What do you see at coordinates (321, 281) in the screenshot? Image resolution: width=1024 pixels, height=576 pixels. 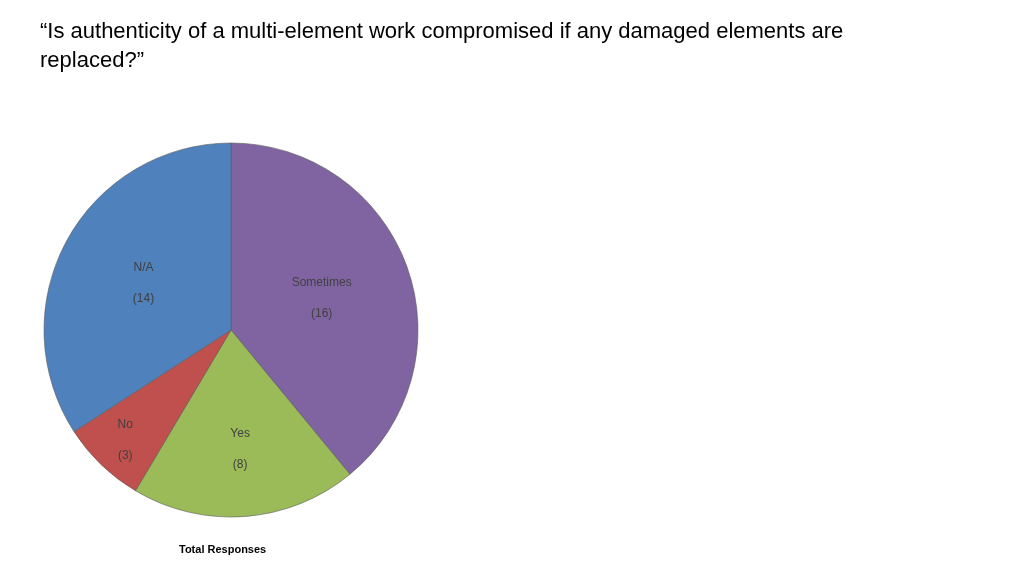 I see `slice-label: Sometimes` at bounding box center [321, 281].